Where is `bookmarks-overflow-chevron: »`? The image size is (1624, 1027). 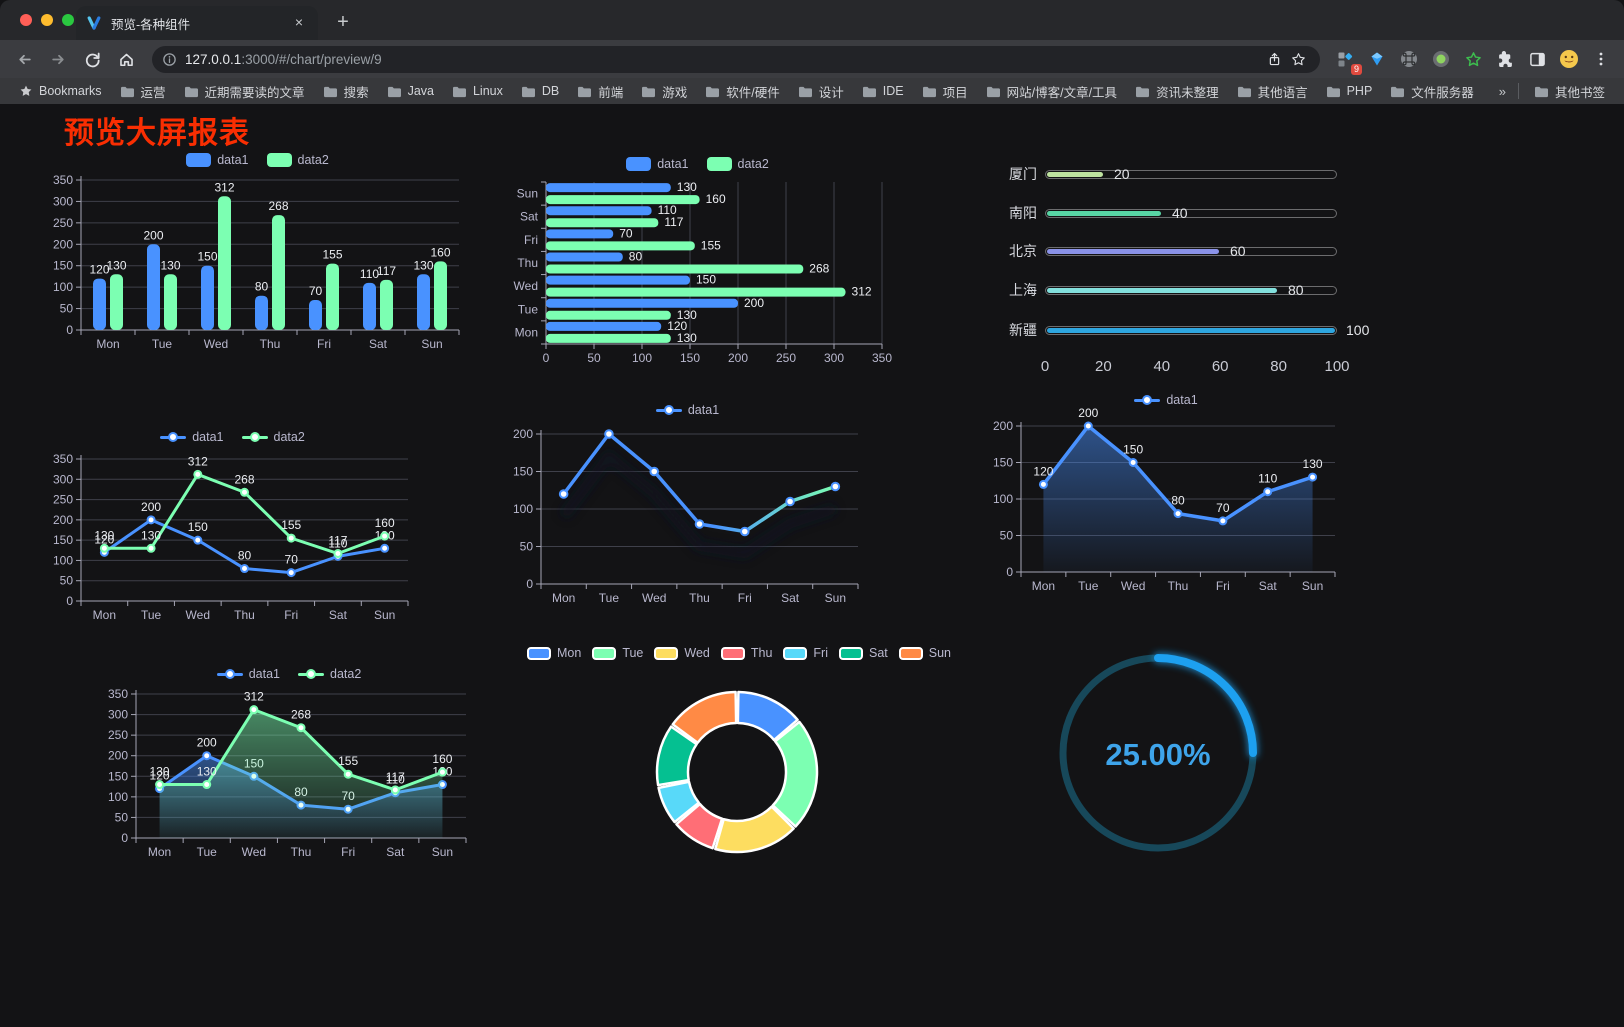 bookmarks-overflow-chevron: » is located at coordinates (1502, 91).